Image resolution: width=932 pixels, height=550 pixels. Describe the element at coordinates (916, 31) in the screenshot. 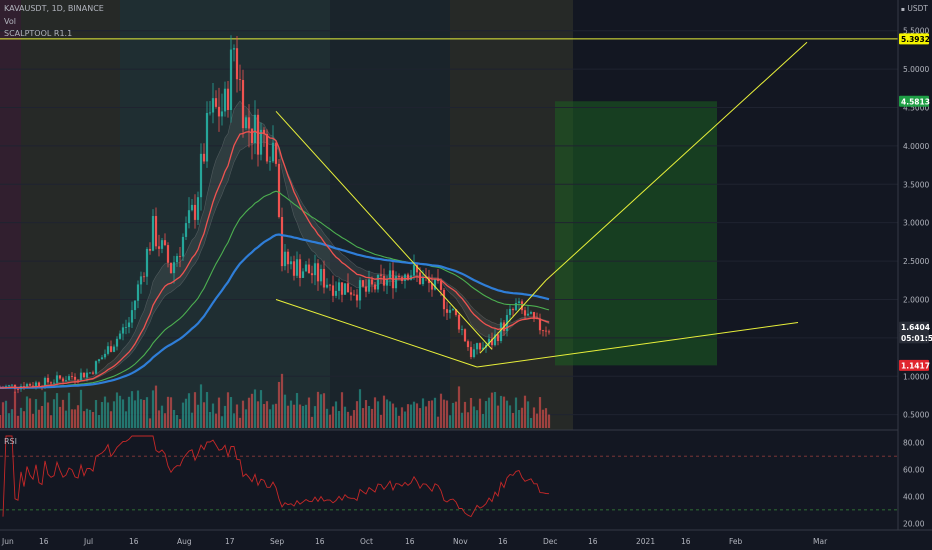

I see `price-tick-label: 5.5000` at that location.